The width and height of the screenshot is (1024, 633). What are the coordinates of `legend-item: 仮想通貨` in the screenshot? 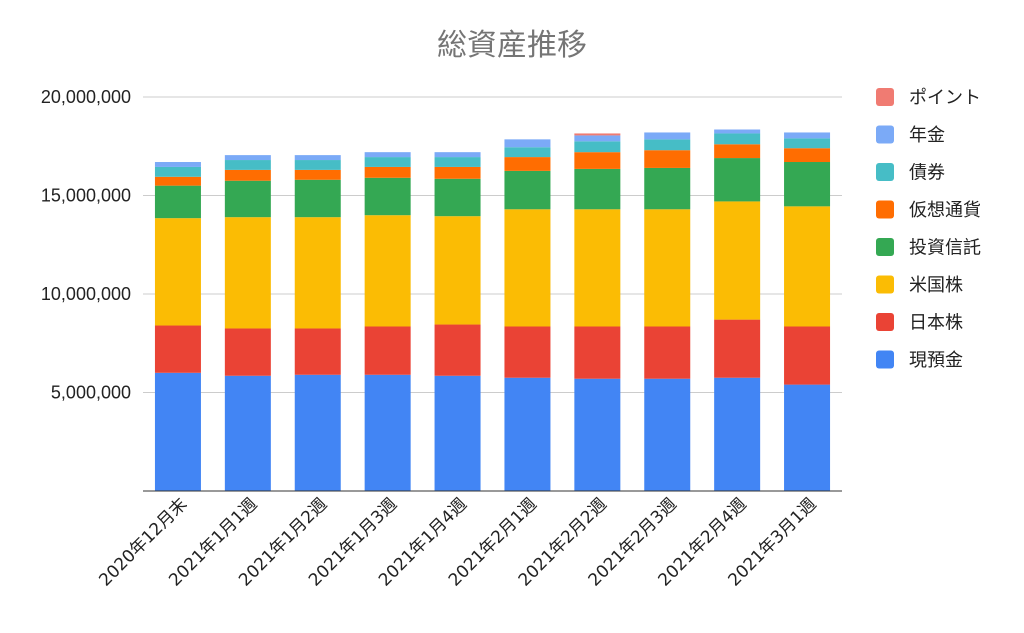 It's located at (928, 210).